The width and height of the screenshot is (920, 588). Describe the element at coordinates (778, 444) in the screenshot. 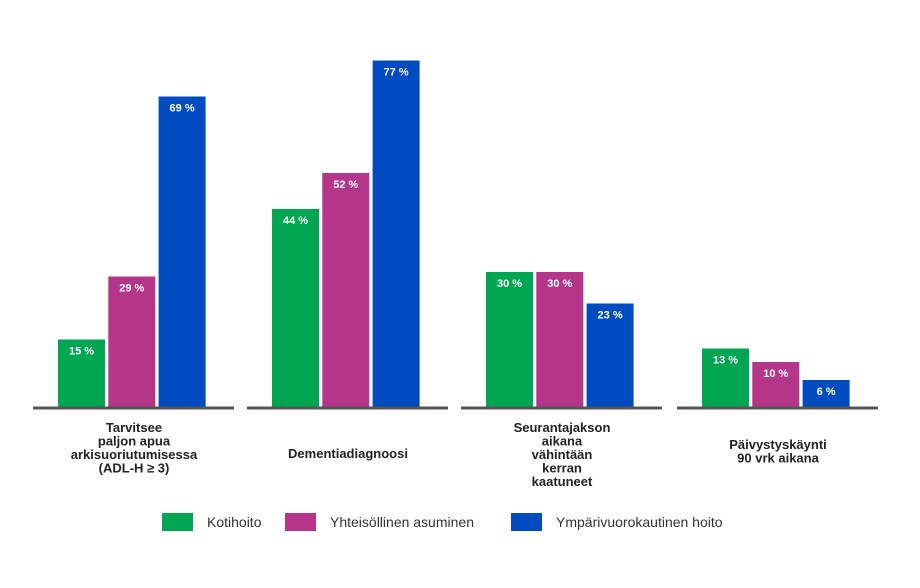

I see `category-label: Päivystyskäynti` at that location.